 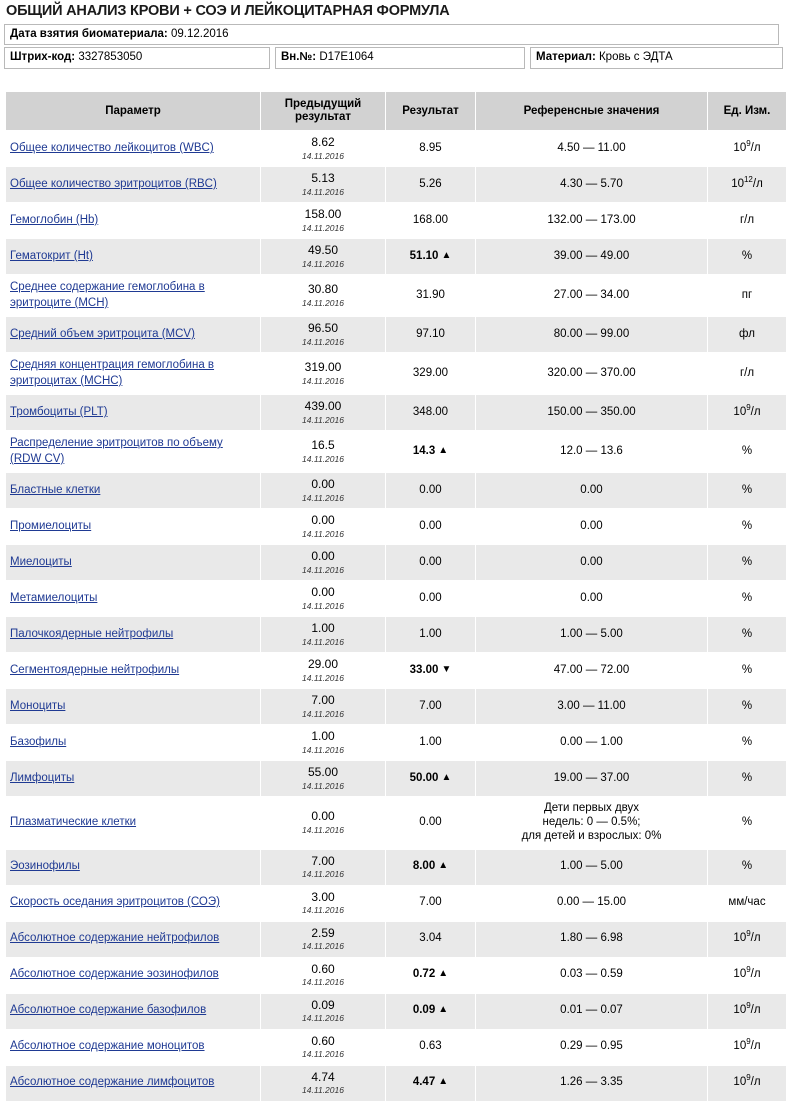 What do you see at coordinates (115, 902) in the screenshot?
I see `parameter-link: Скорость оседания эритроцитов (СОЭ)` at bounding box center [115, 902].